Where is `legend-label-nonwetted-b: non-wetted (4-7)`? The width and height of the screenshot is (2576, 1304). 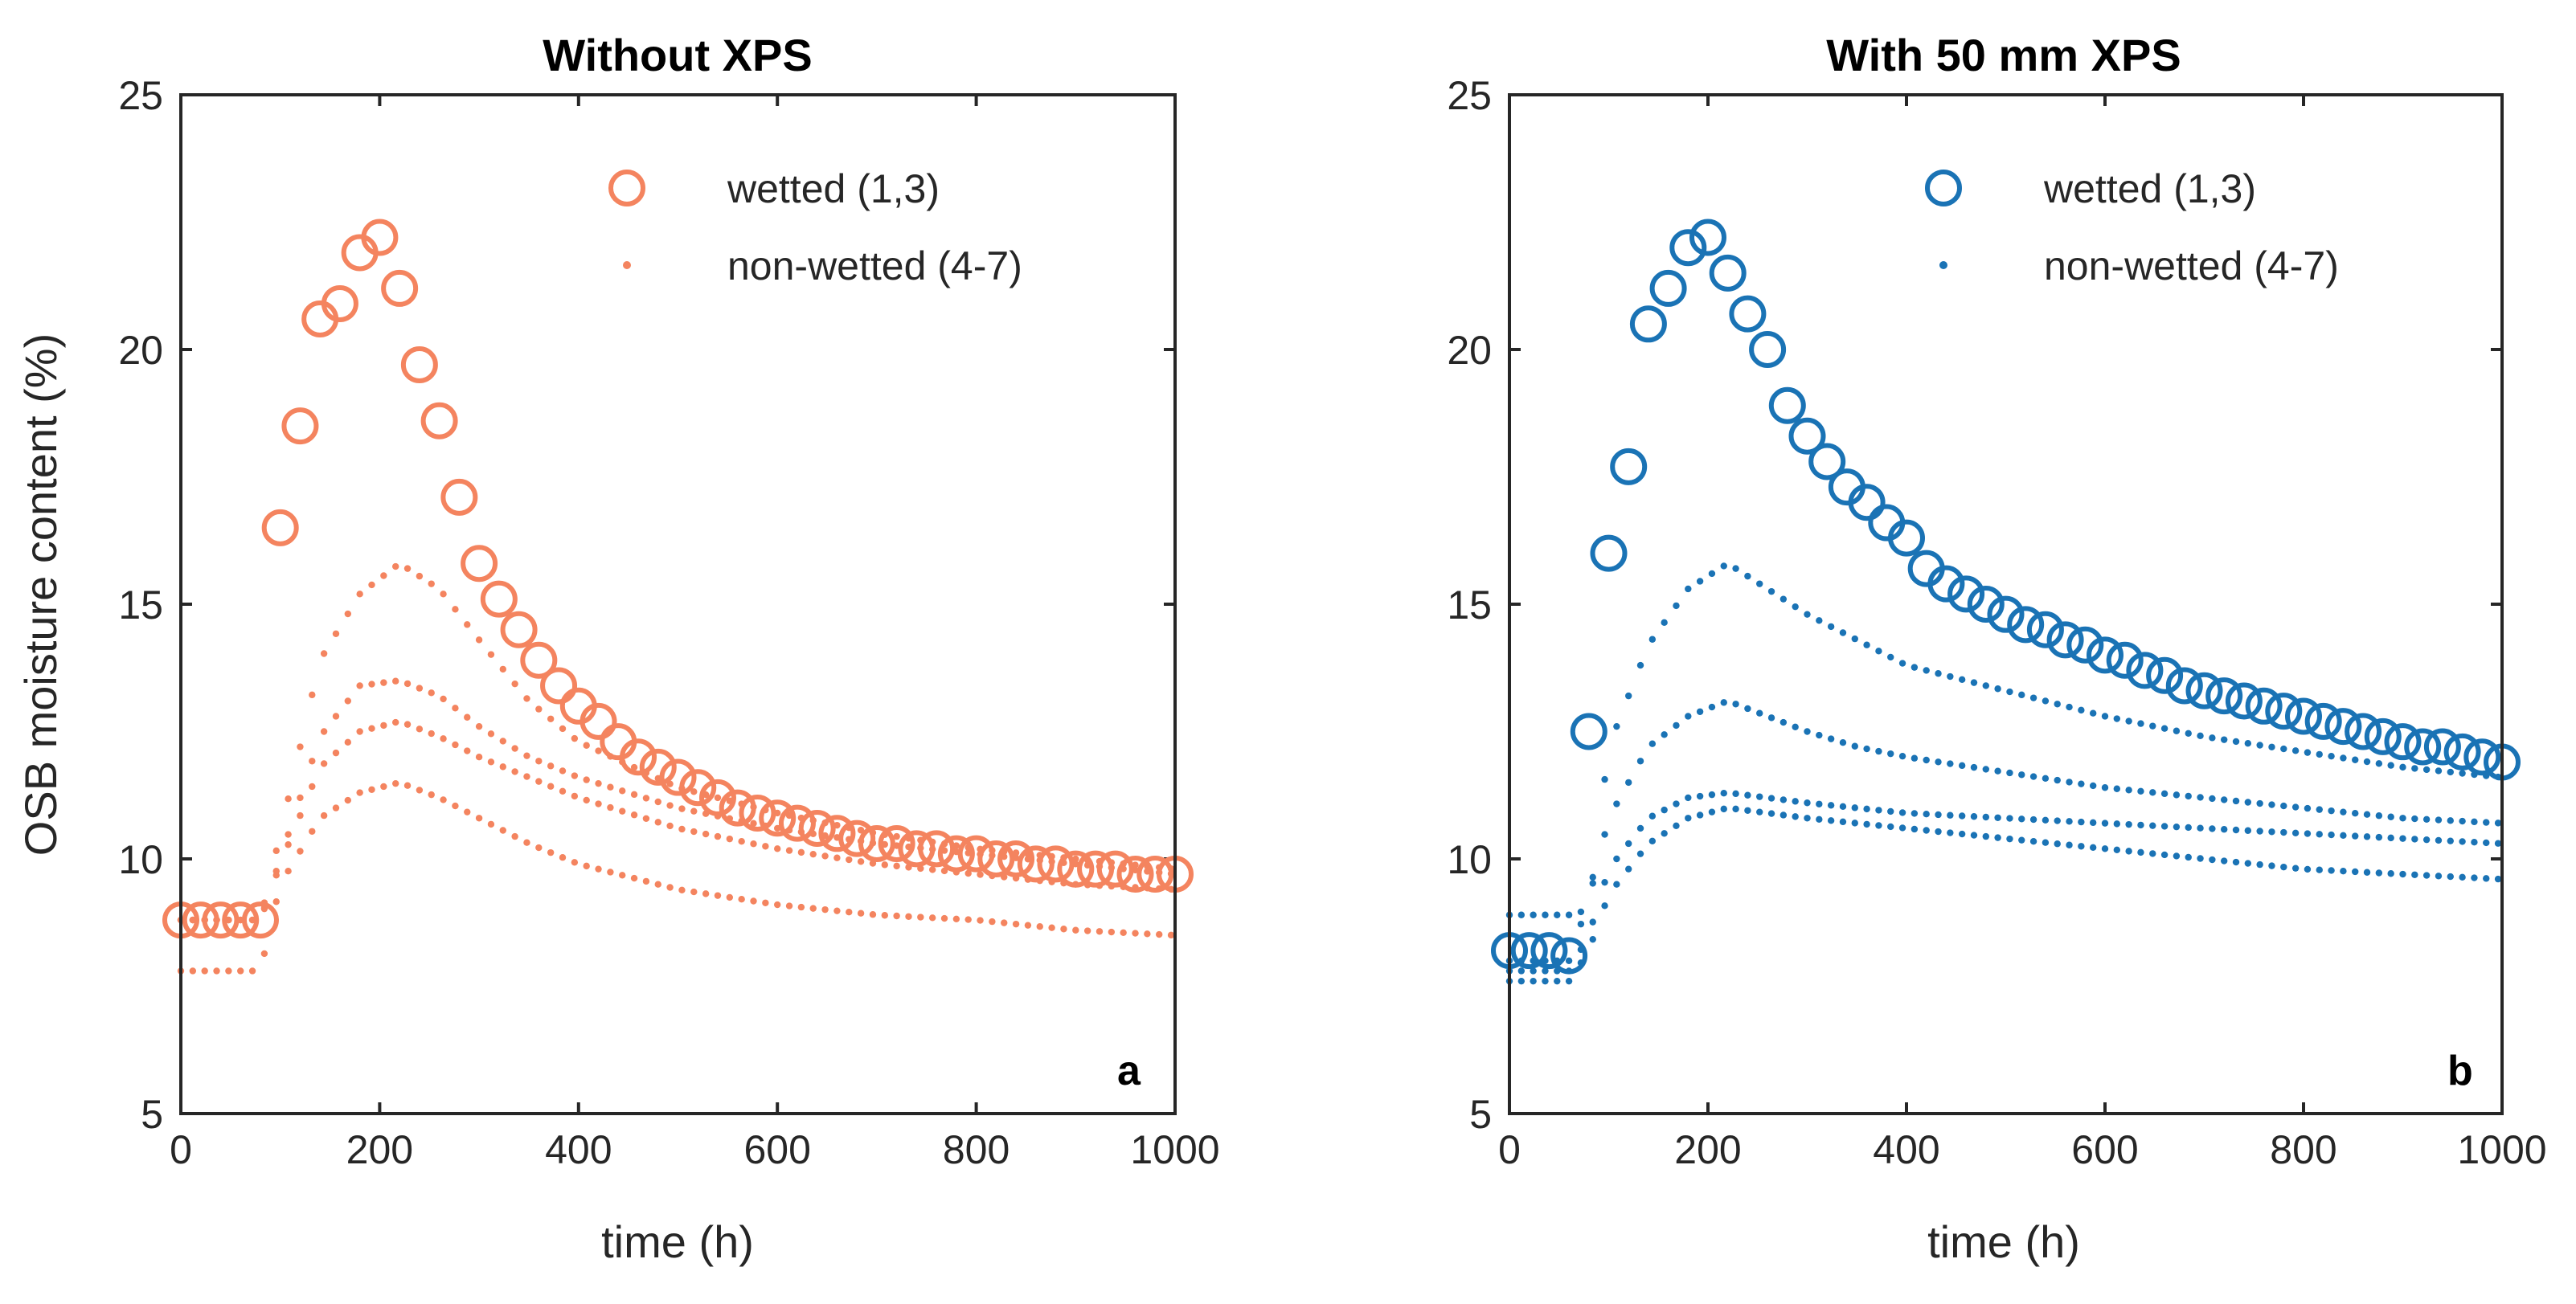 legend-label-nonwetted-b: non-wetted (4-7) is located at coordinates (2191, 265).